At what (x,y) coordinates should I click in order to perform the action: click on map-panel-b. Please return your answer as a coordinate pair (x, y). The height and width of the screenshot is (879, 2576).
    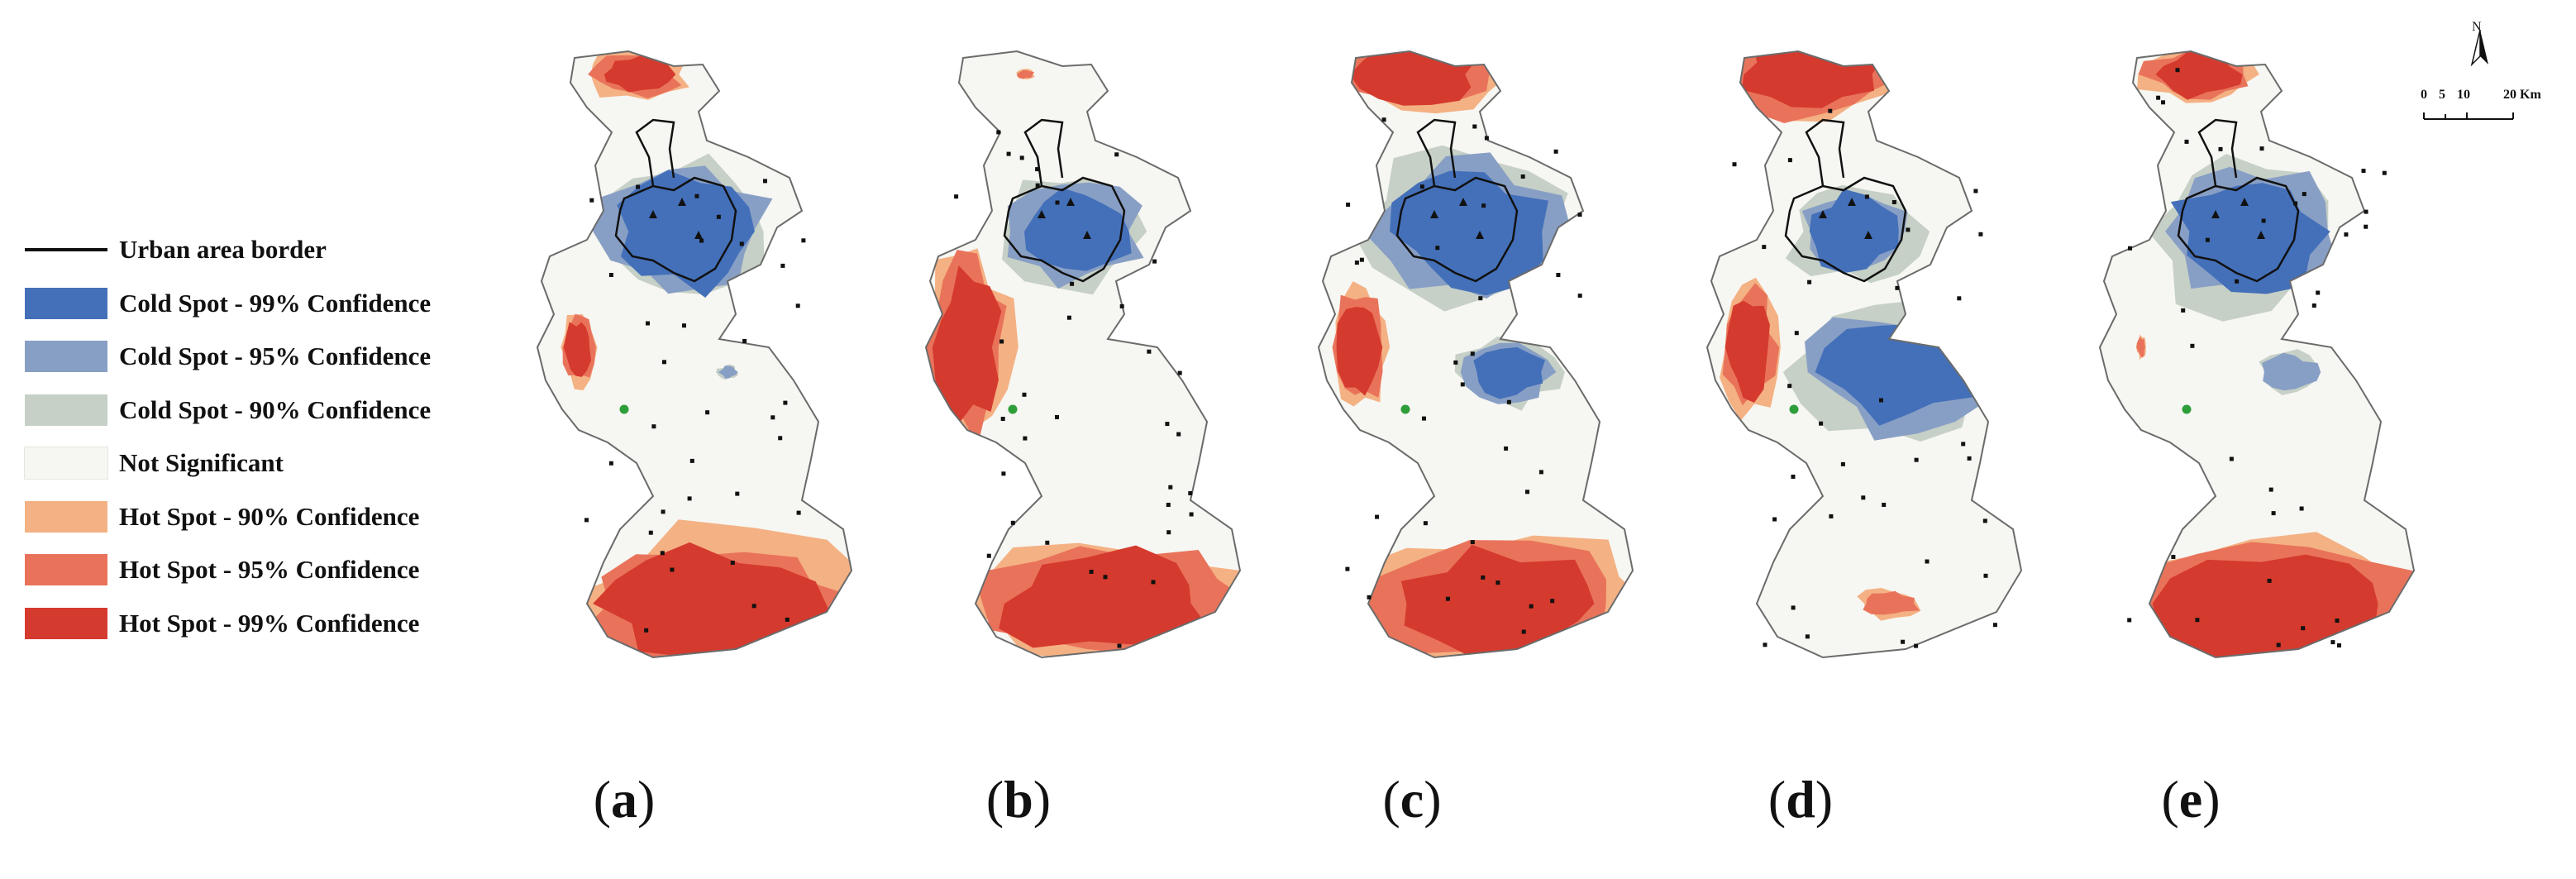
    Looking at the image, I should click on (1099, 355).